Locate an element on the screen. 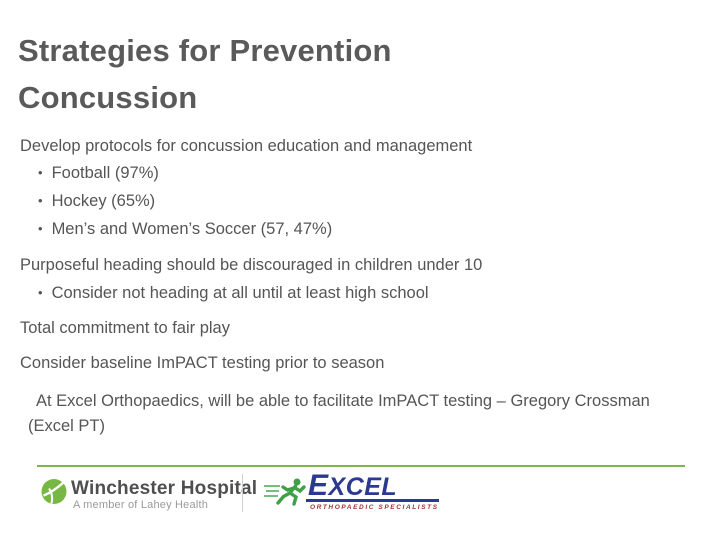 The image size is (720, 540). winchester-hospital-tagline: A member of Lahey Health is located at coordinates (141, 505).